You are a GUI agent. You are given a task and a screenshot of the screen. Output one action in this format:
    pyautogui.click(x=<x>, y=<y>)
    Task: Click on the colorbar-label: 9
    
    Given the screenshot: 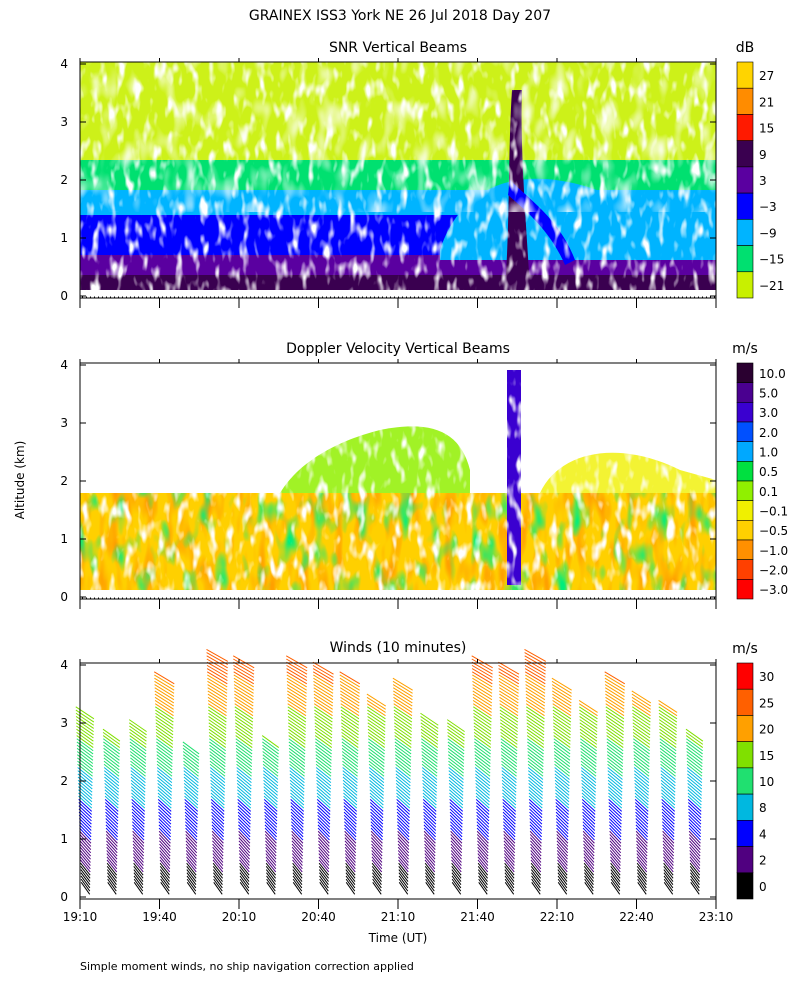 What is the action you would take?
    pyautogui.click(x=763, y=155)
    